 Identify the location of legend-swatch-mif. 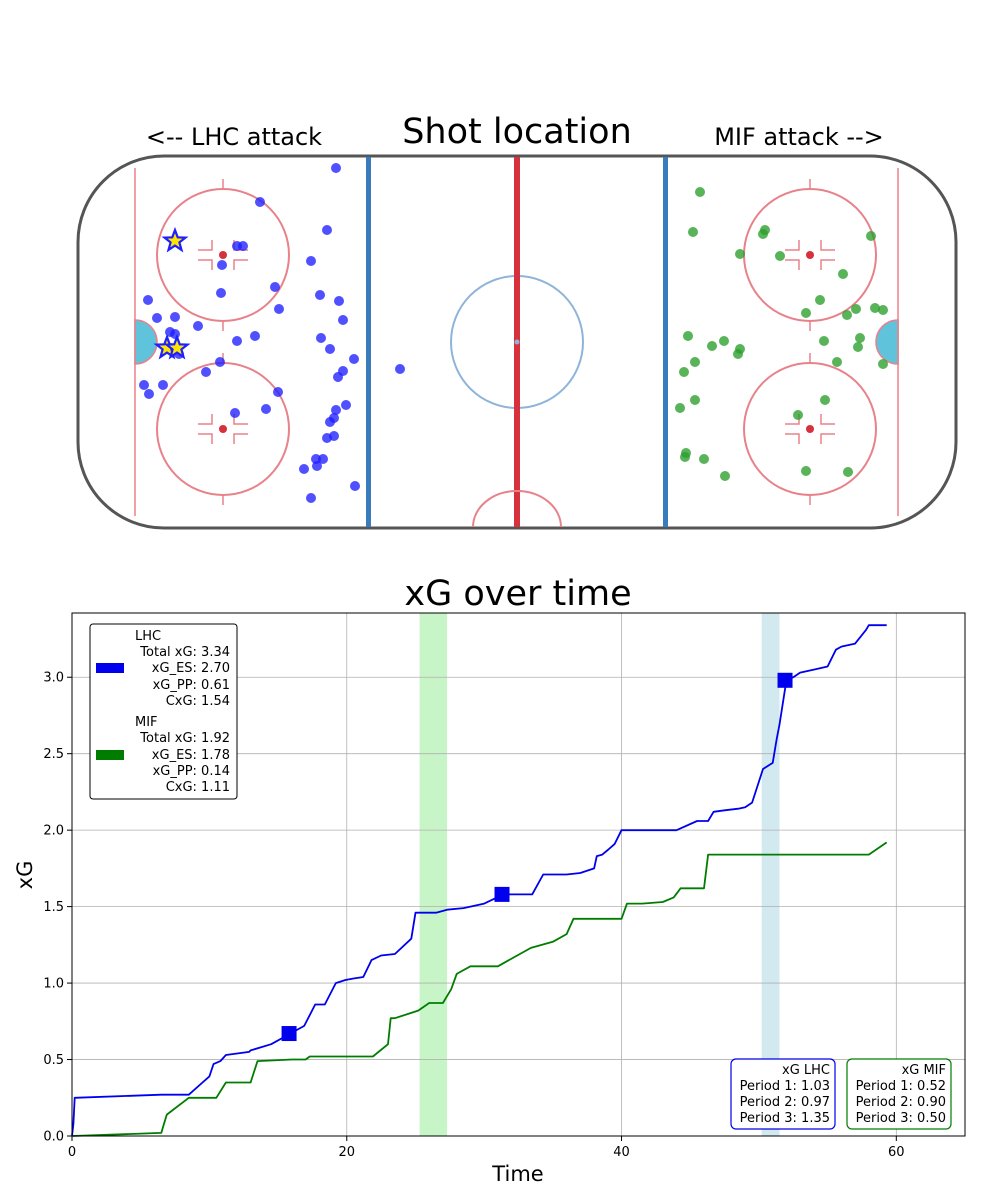
(110, 755).